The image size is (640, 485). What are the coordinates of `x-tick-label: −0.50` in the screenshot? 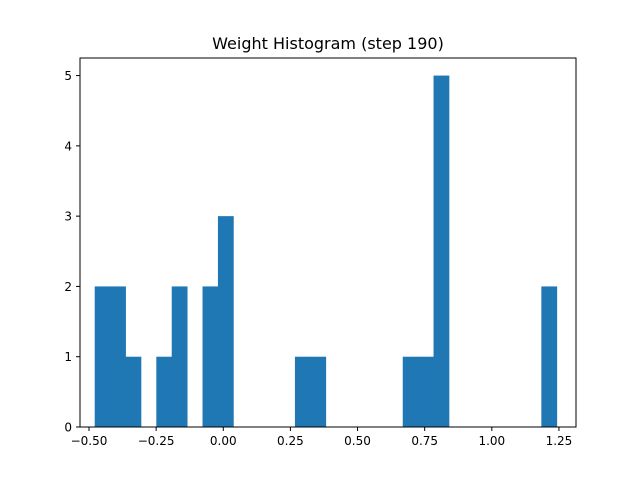 It's located at (89, 441).